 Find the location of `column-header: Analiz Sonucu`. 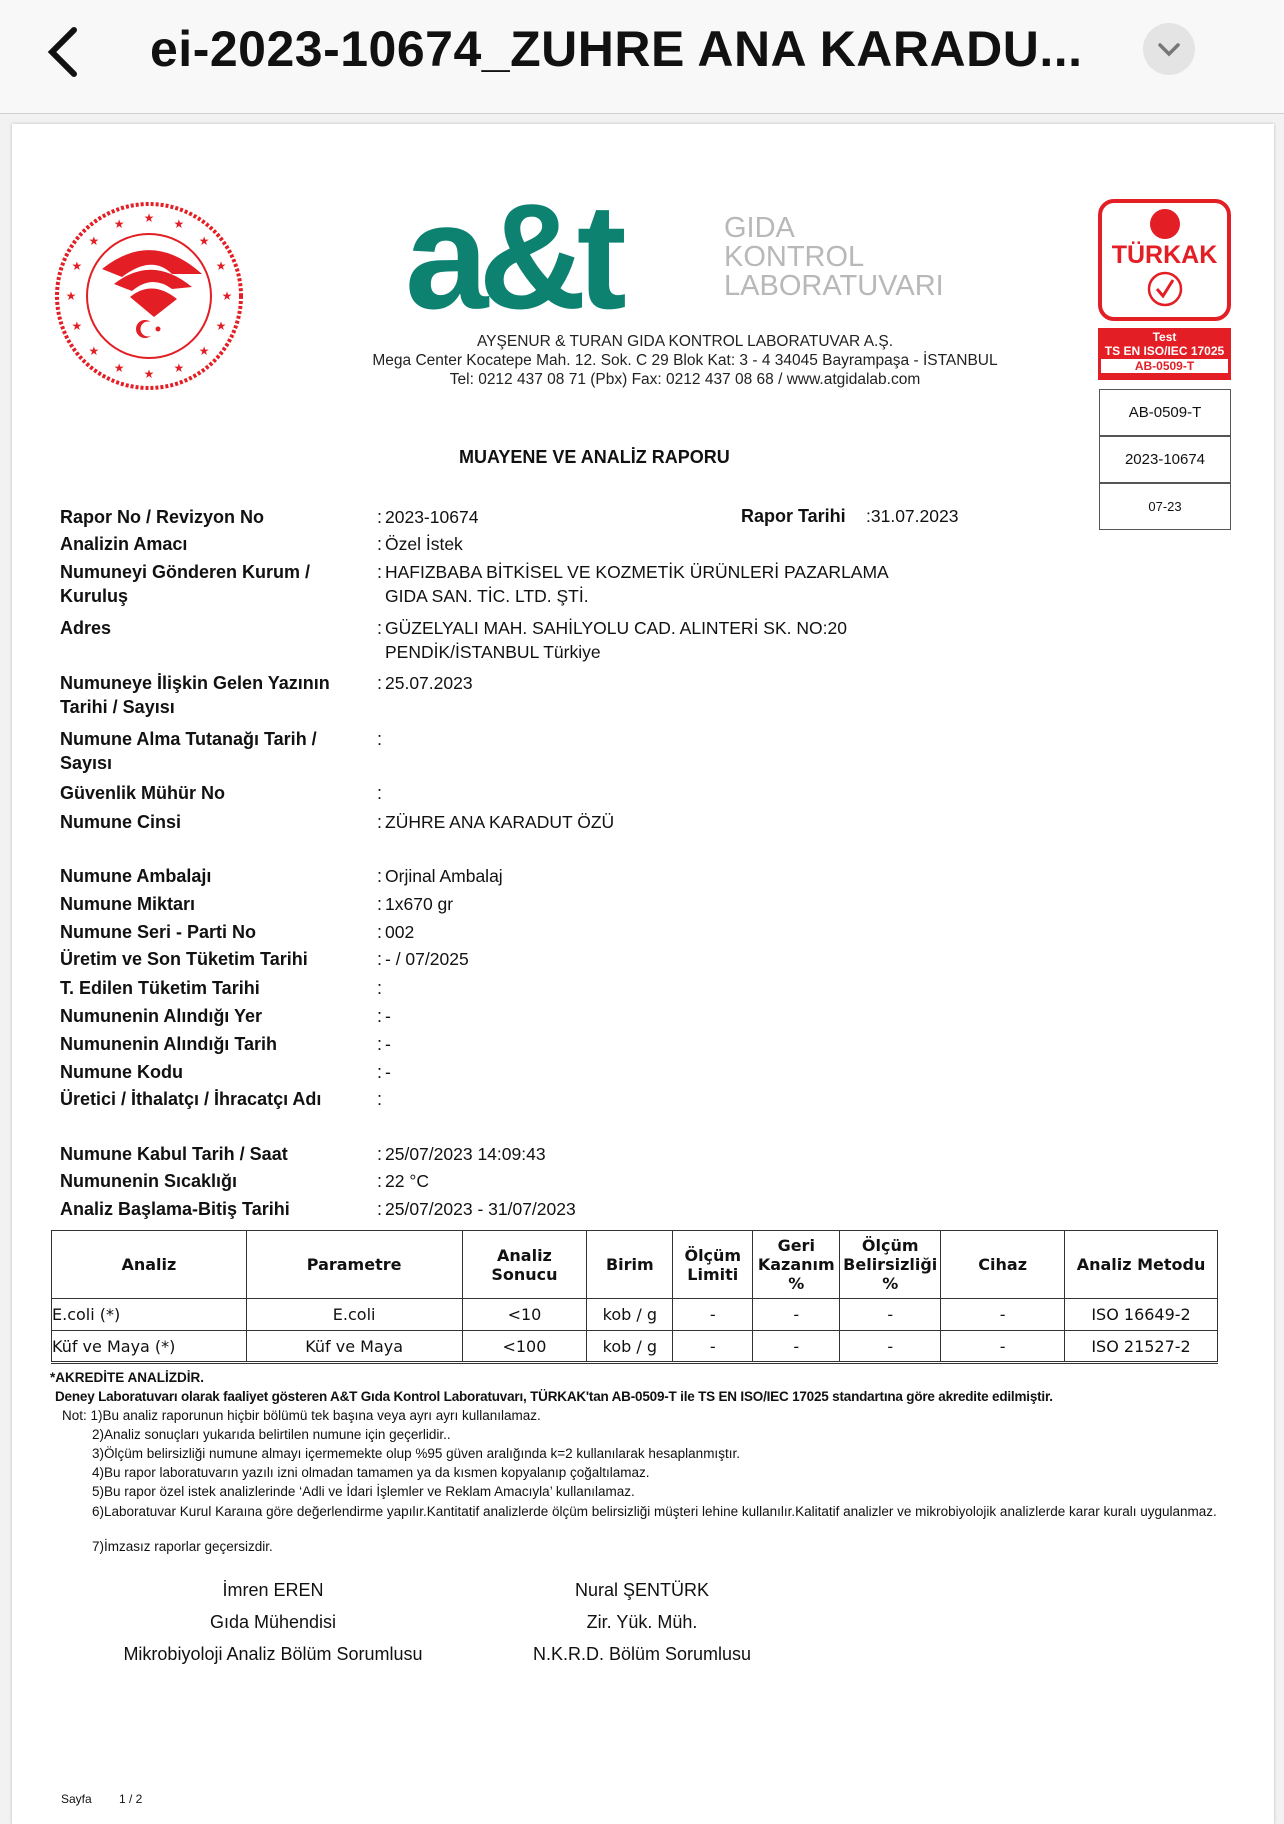

column-header: Analiz Sonucu is located at coordinates (524, 1264).